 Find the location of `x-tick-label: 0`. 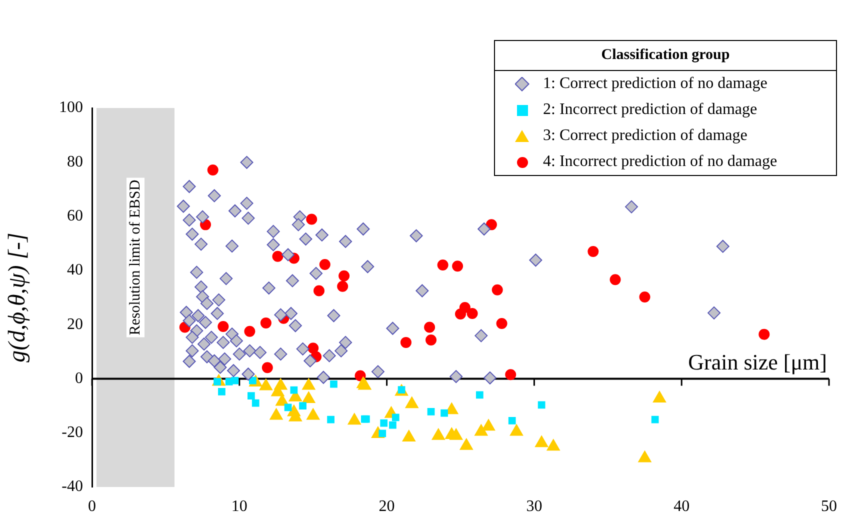

x-tick-label: 0 is located at coordinates (92, 506).